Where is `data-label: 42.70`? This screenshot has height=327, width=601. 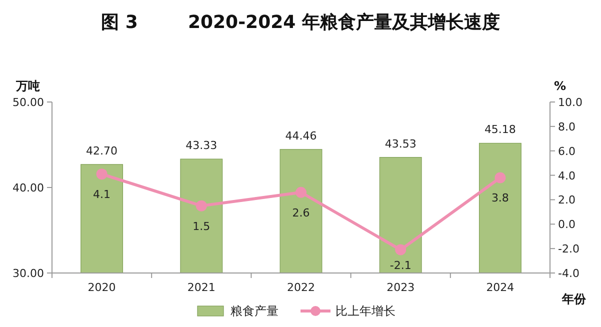 data-label: 42.70 is located at coordinates (102, 151).